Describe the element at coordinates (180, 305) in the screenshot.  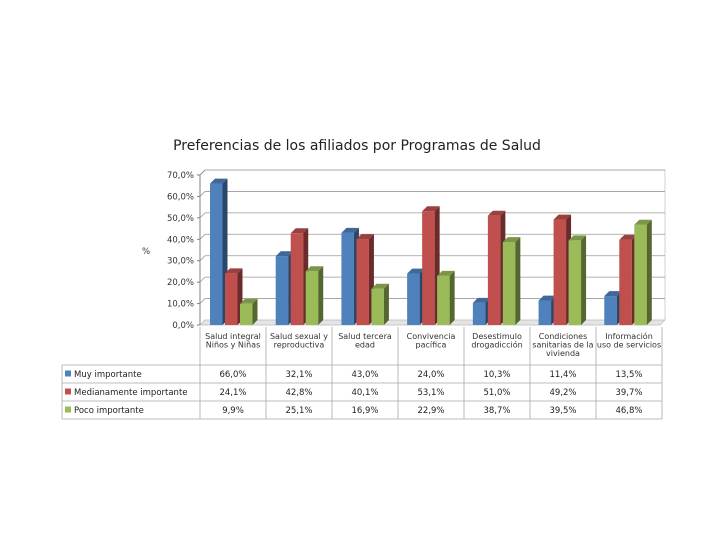
I see `y-tick-label: 10,0%` at that location.